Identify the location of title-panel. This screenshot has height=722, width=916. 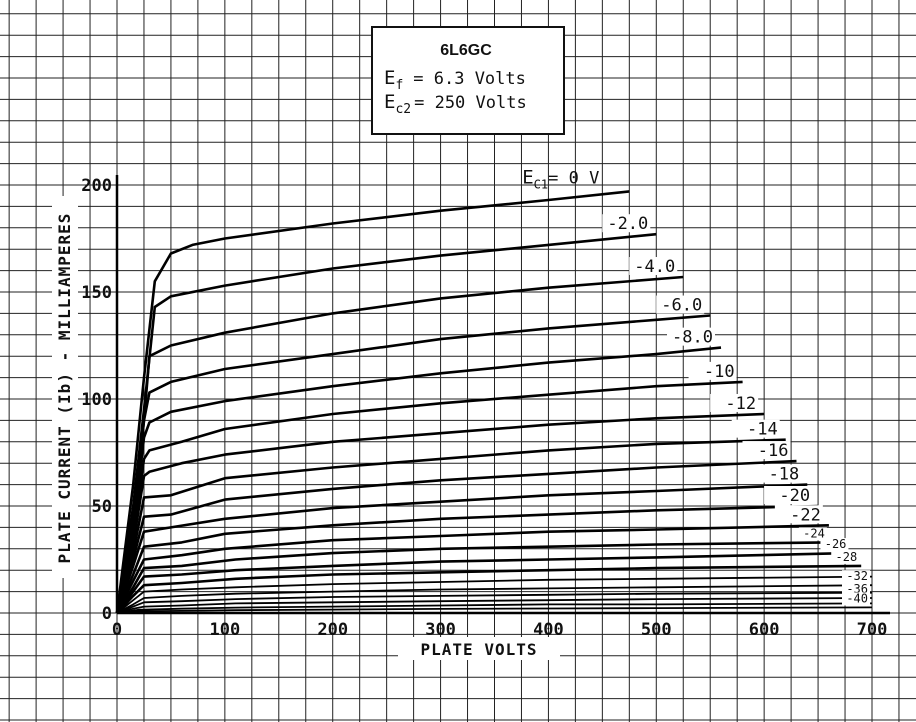
(468, 80).